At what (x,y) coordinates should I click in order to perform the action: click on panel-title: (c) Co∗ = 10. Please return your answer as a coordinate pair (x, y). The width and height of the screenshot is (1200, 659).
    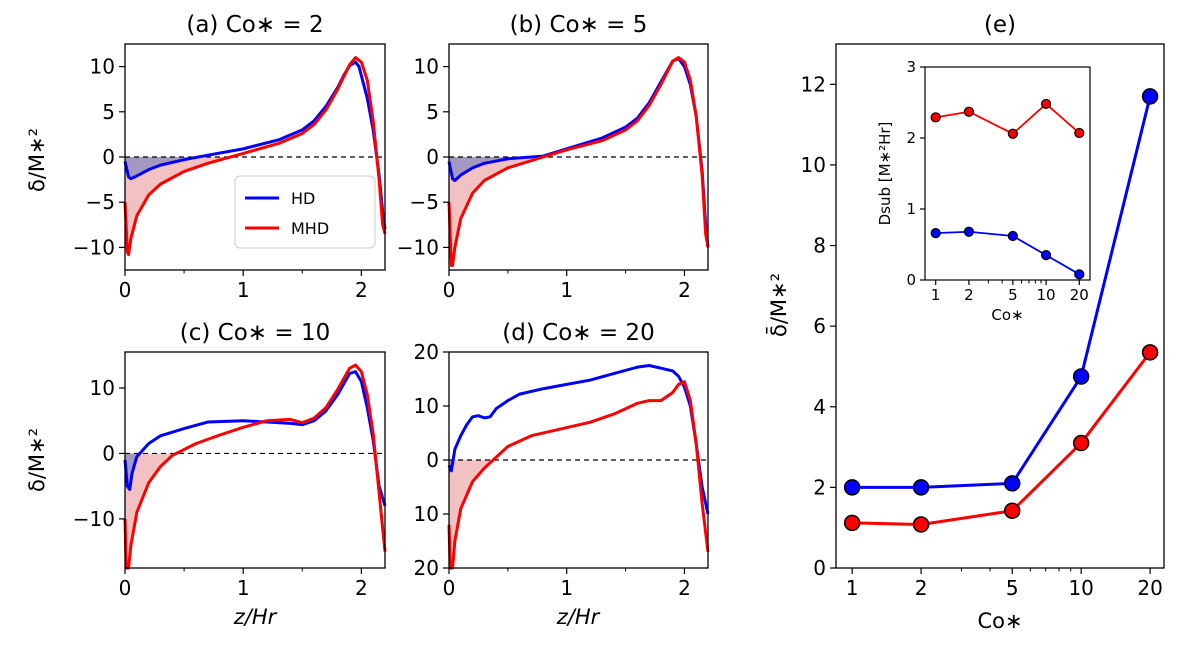
    Looking at the image, I should click on (255, 333).